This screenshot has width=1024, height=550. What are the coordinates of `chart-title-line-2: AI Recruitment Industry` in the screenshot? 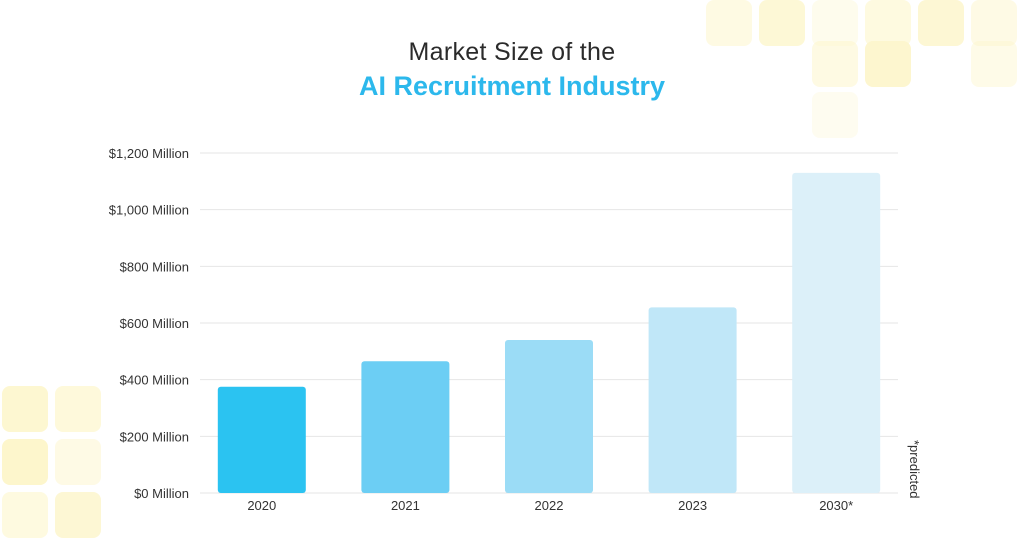 It's located at (512, 86).